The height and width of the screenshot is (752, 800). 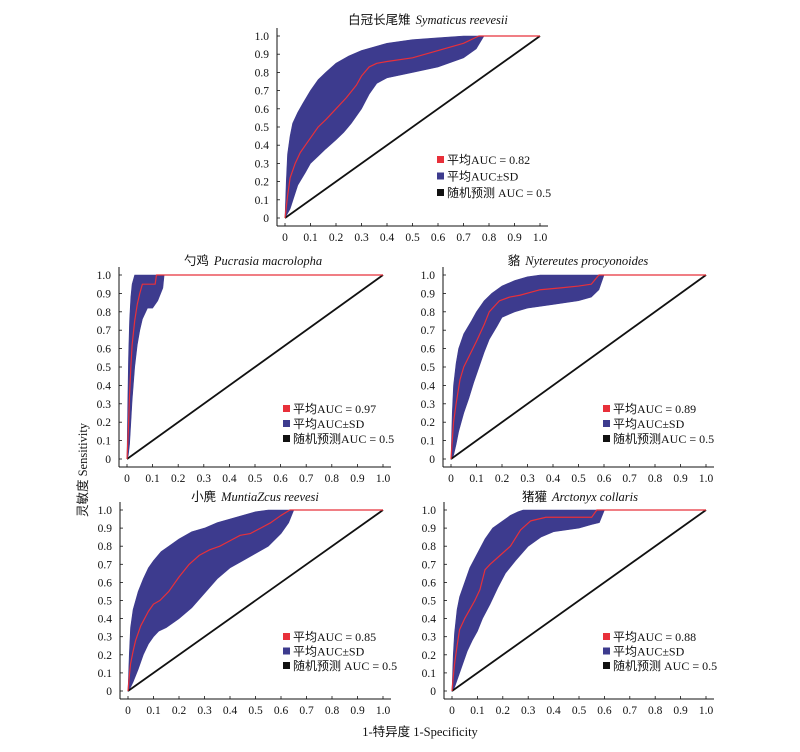 I want to click on chart-title-latin: Nytereutes procyonoides, so click(x=586, y=261).